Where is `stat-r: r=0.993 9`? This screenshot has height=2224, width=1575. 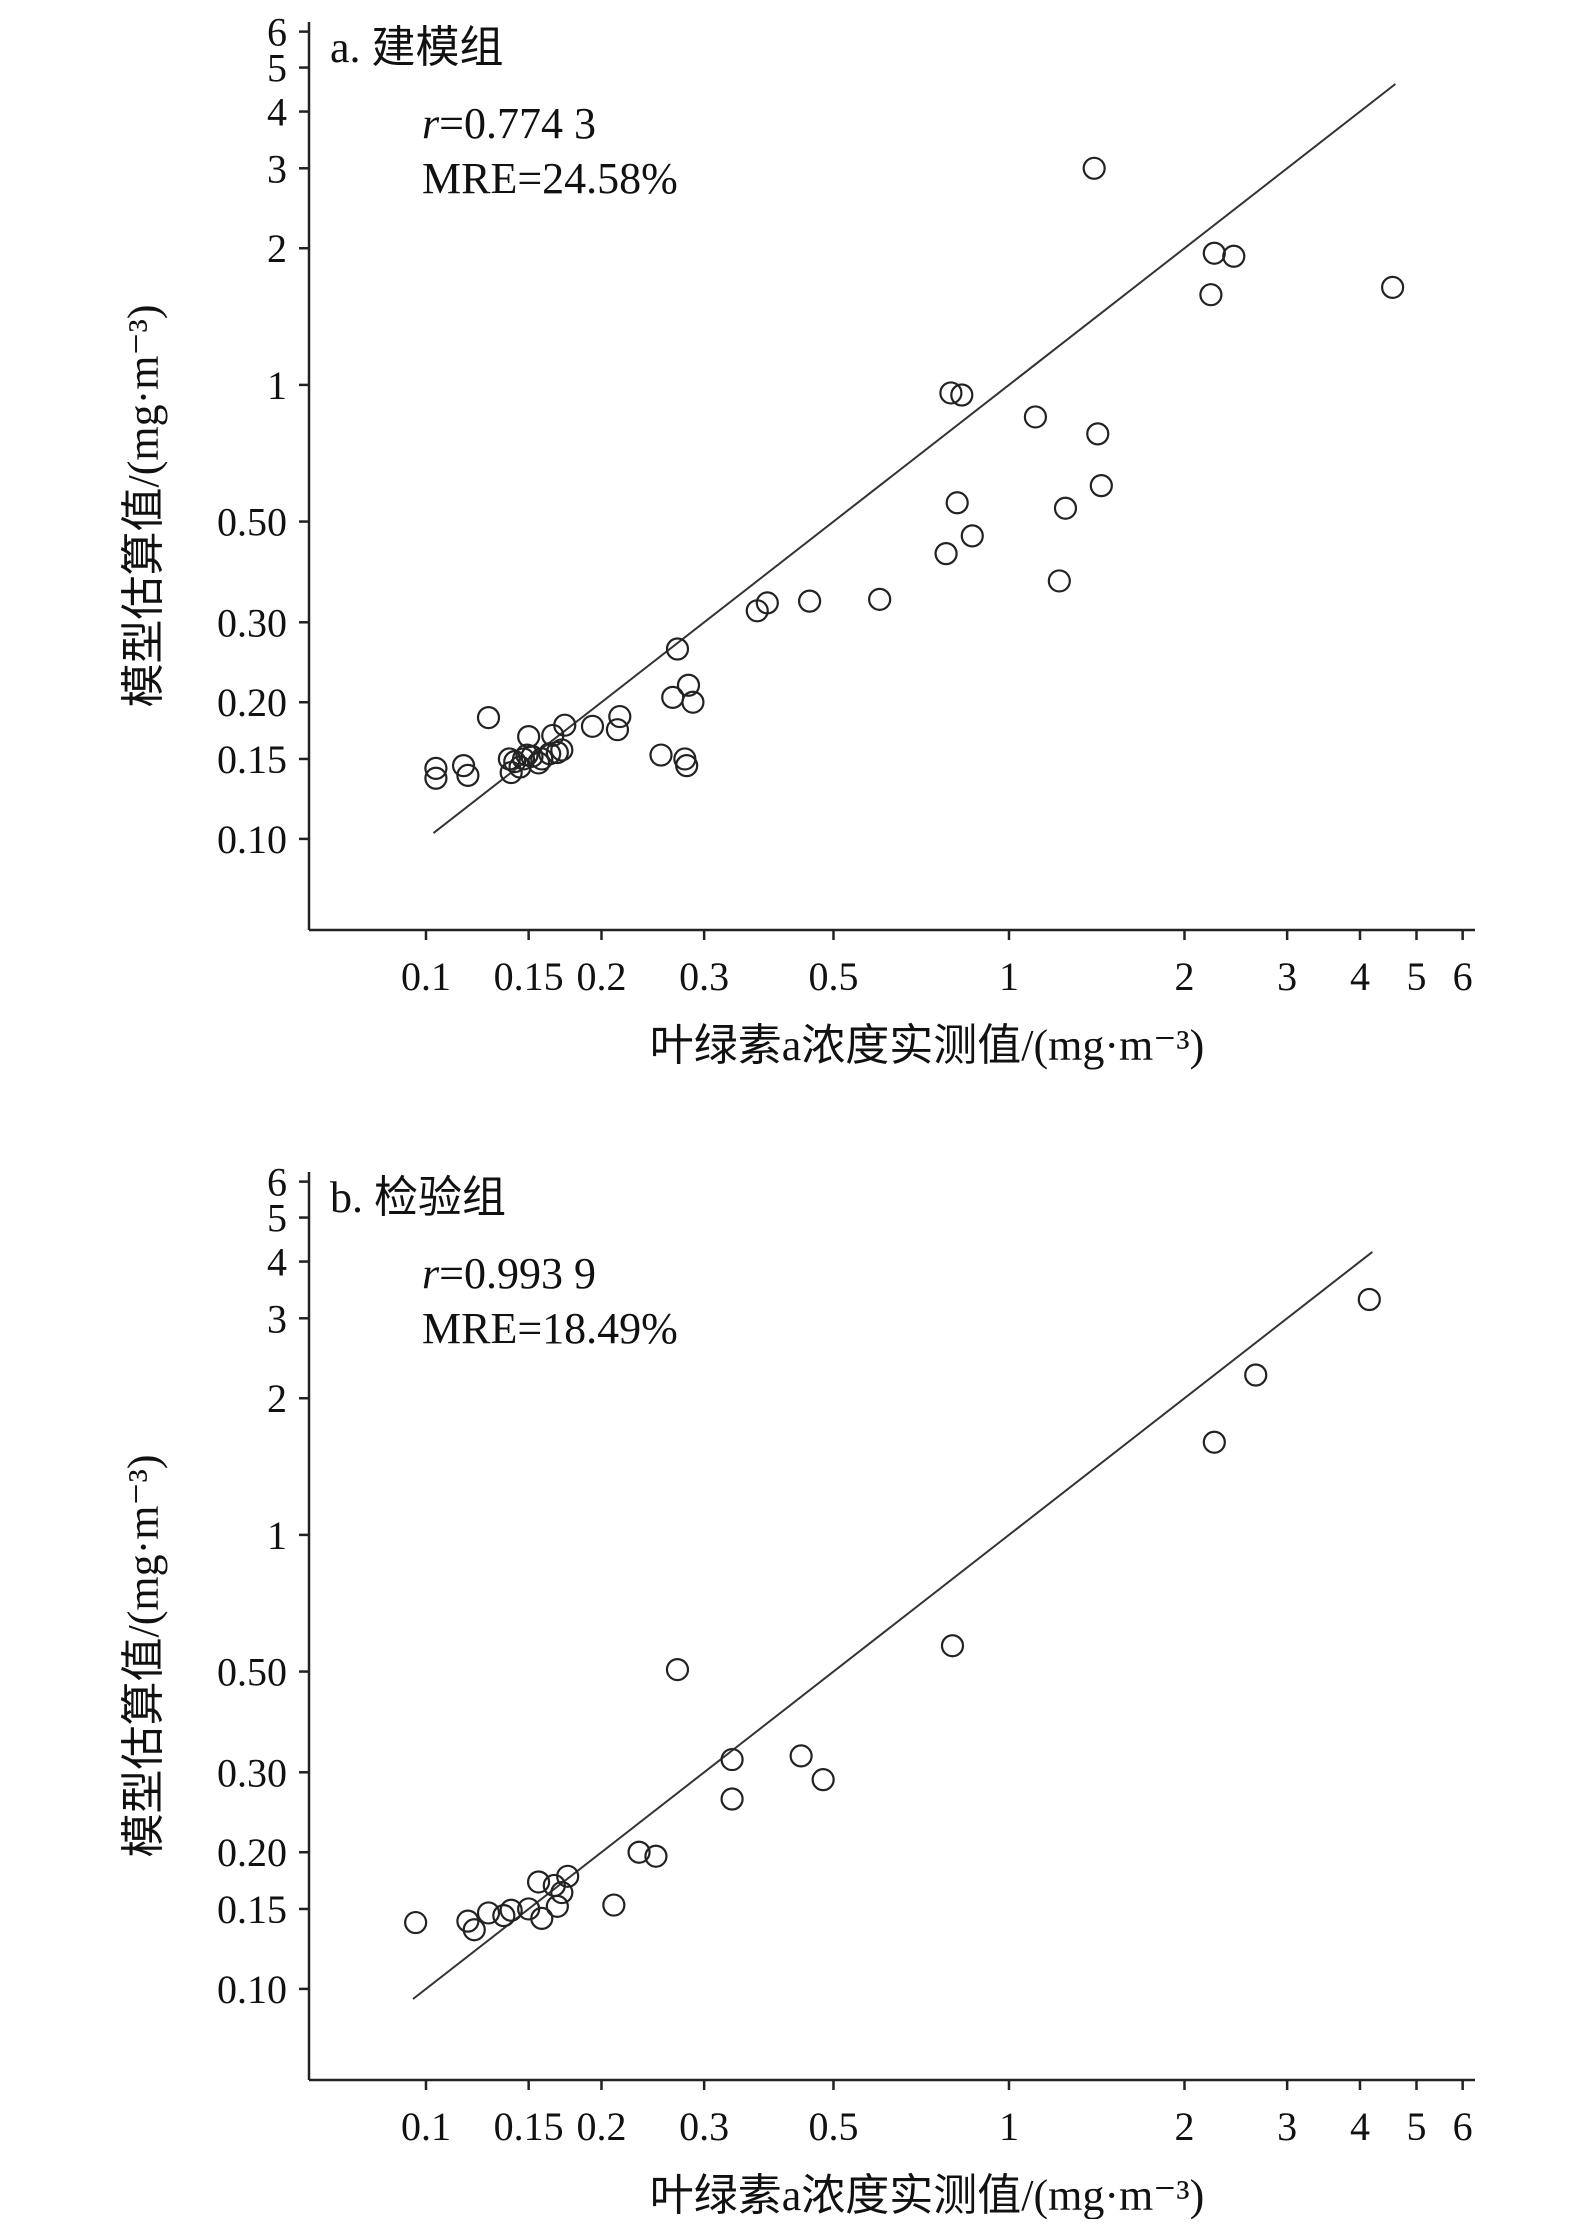
stat-r: r=0.993 9 is located at coordinates (509, 1273).